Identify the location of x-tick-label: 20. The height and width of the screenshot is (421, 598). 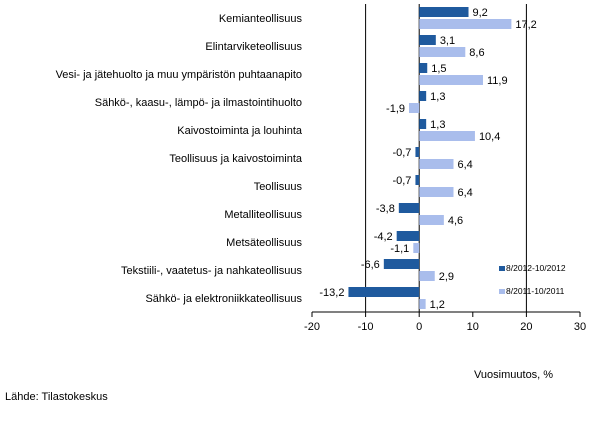
(526, 327).